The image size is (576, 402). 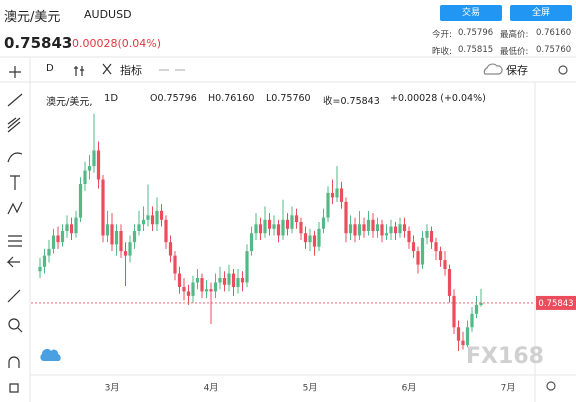 I want to click on legend-name: 澳元/美元,, so click(x=69, y=102).